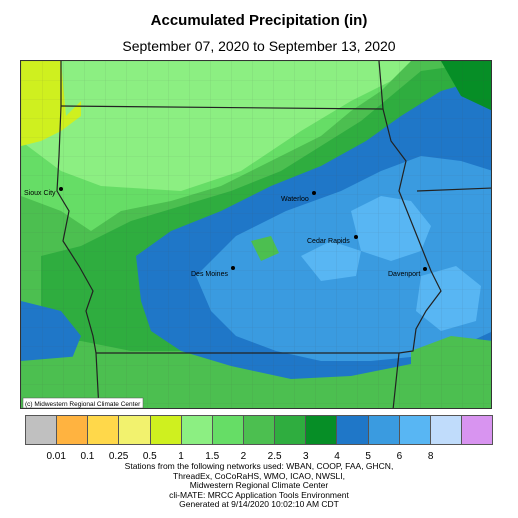 Image resolution: width=518 pixels, height=518 pixels. Describe the element at coordinates (337, 456) in the screenshot. I see `legend-tick-label: 4` at that location.